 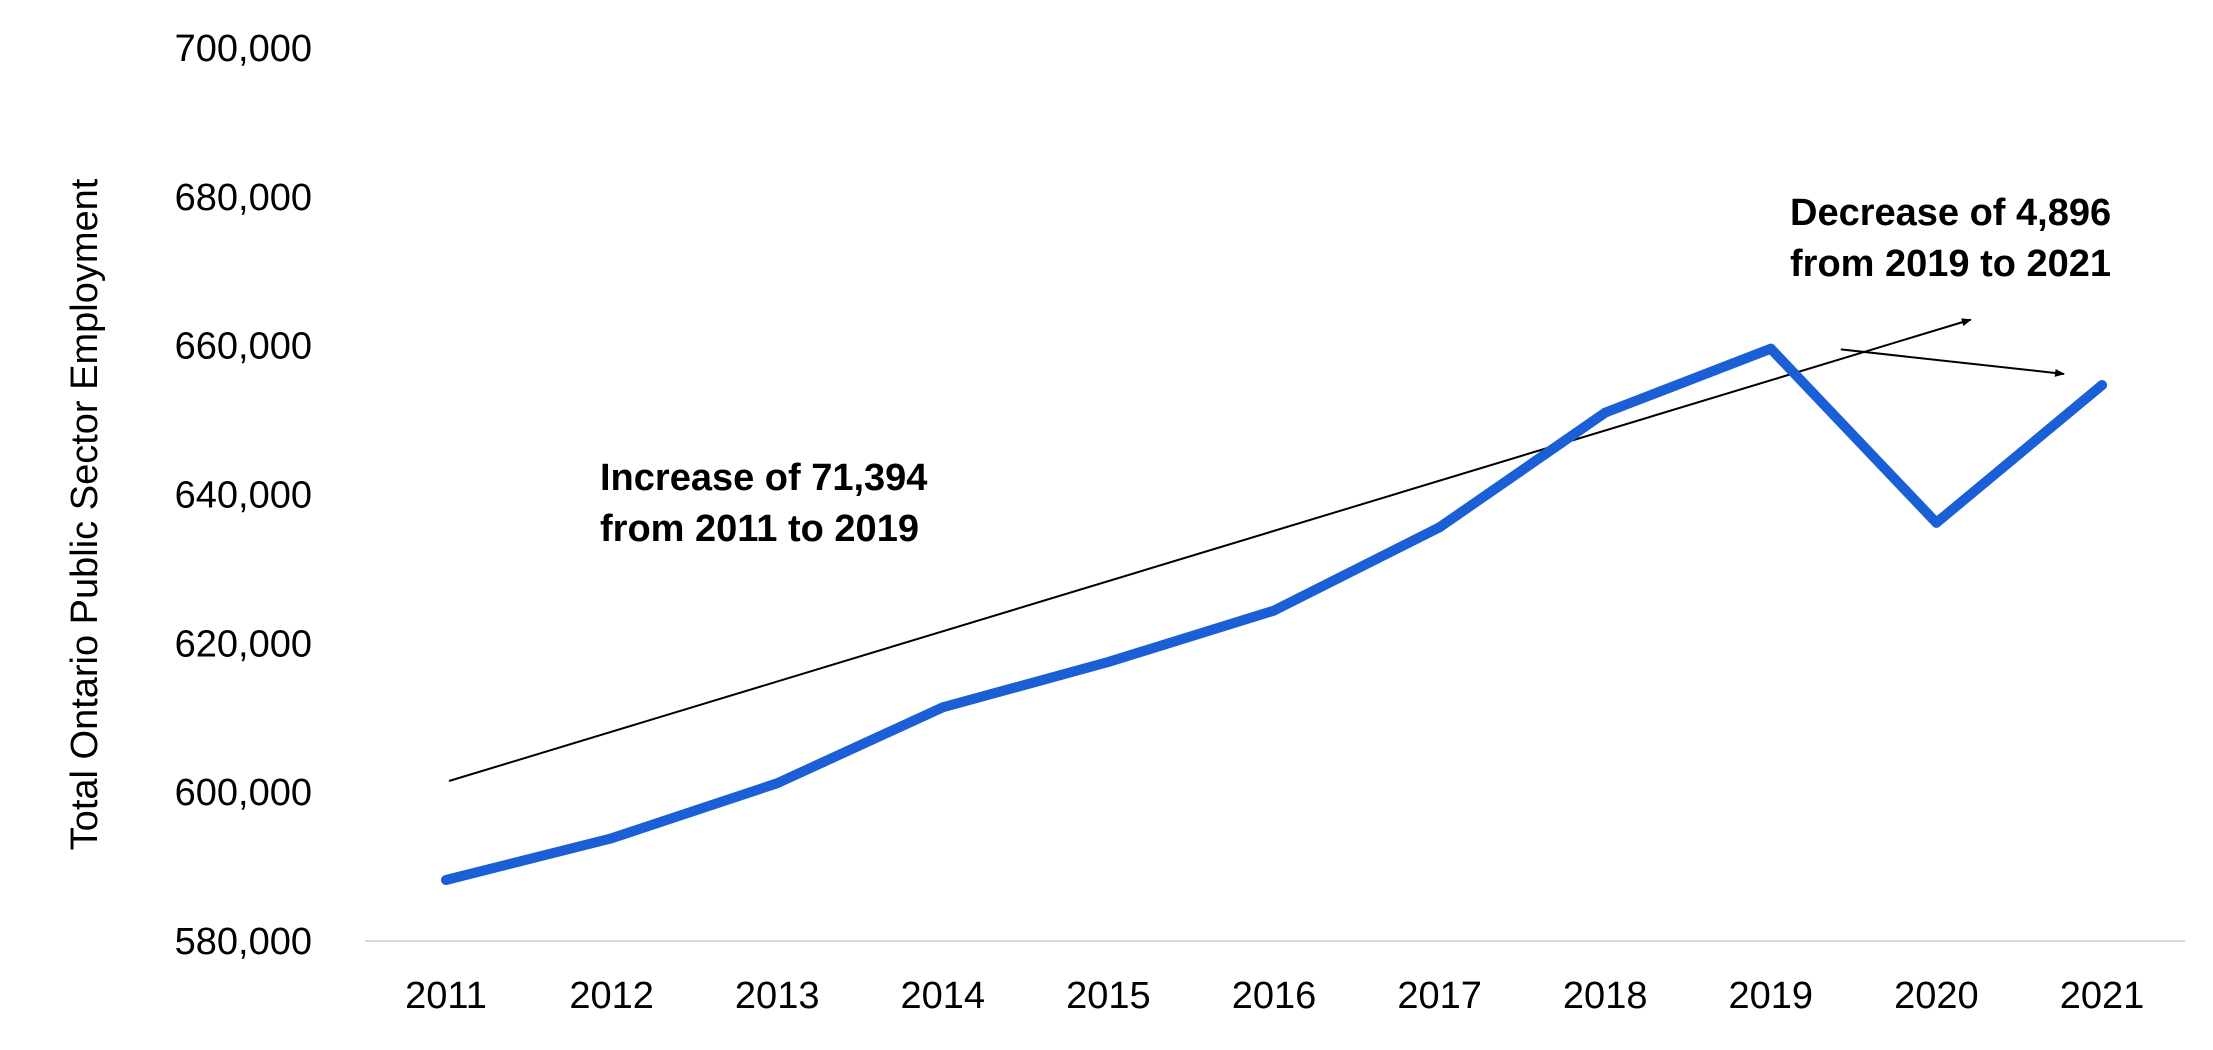 I want to click on annotation-text: Decrease of 4,896, so click(x=1950, y=213).